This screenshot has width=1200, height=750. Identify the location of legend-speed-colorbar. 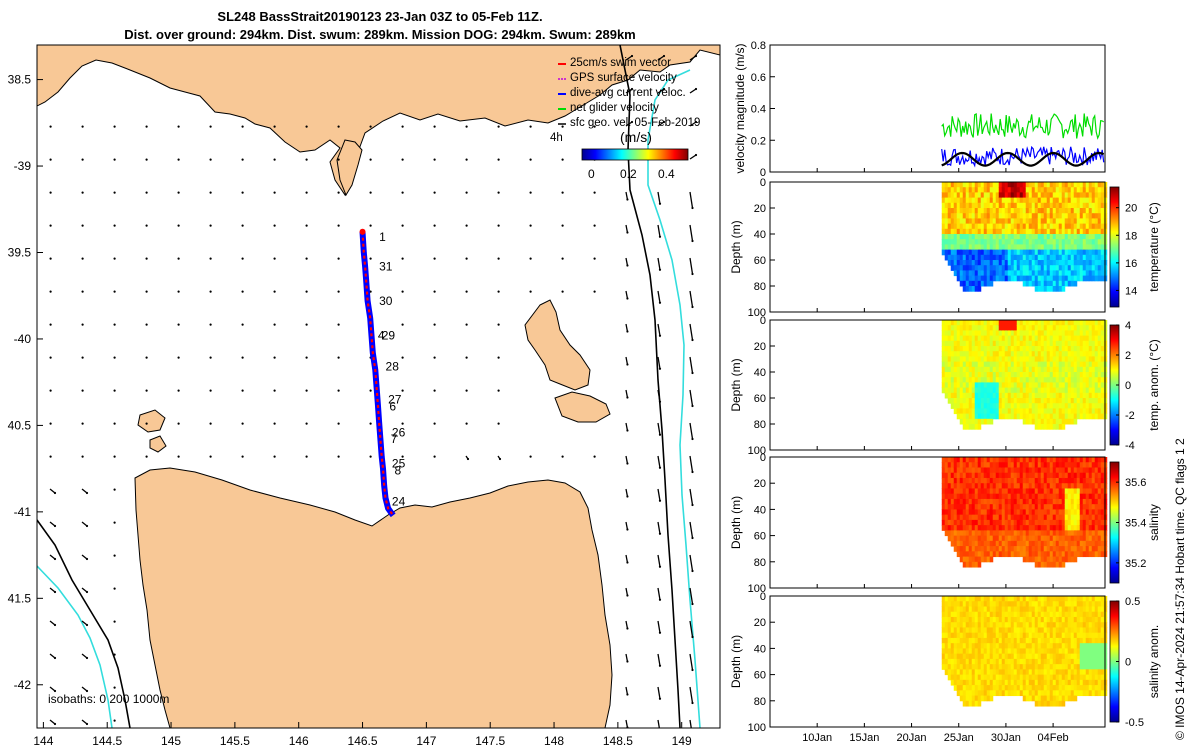
(635, 154).